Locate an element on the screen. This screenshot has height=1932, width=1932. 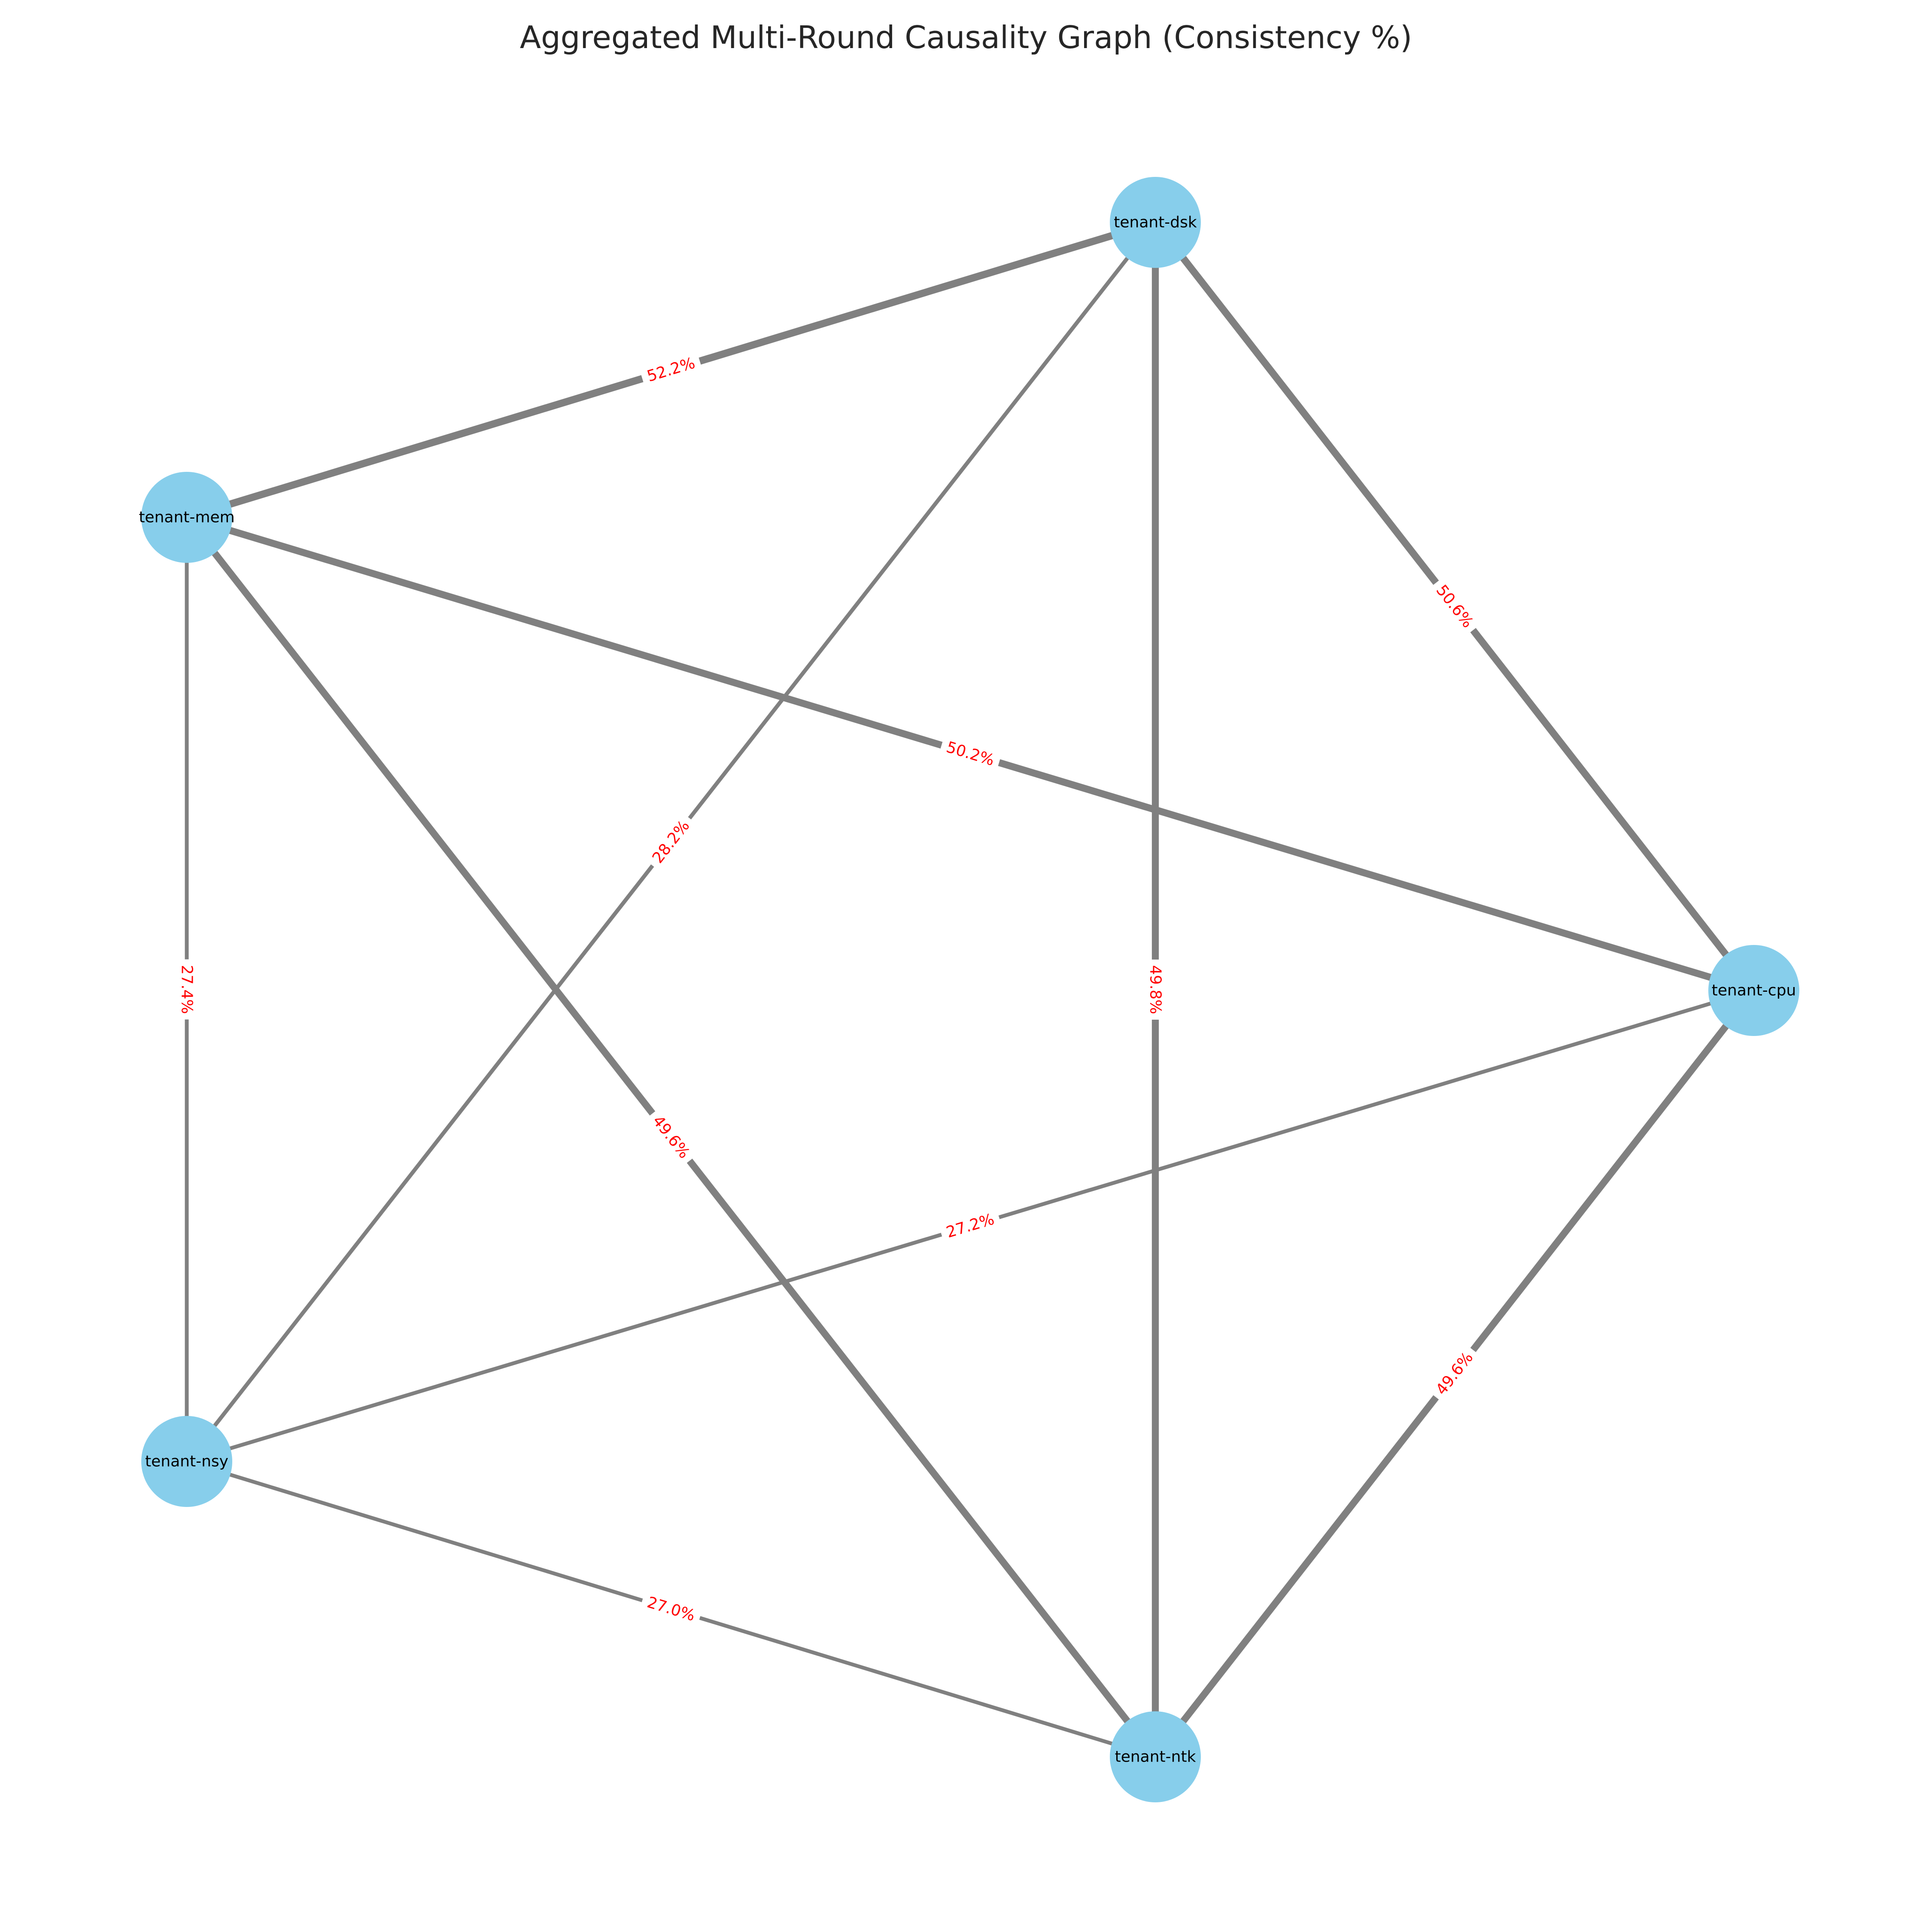
edge-label-text: 49.8% is located at coordinates (1155, 990).